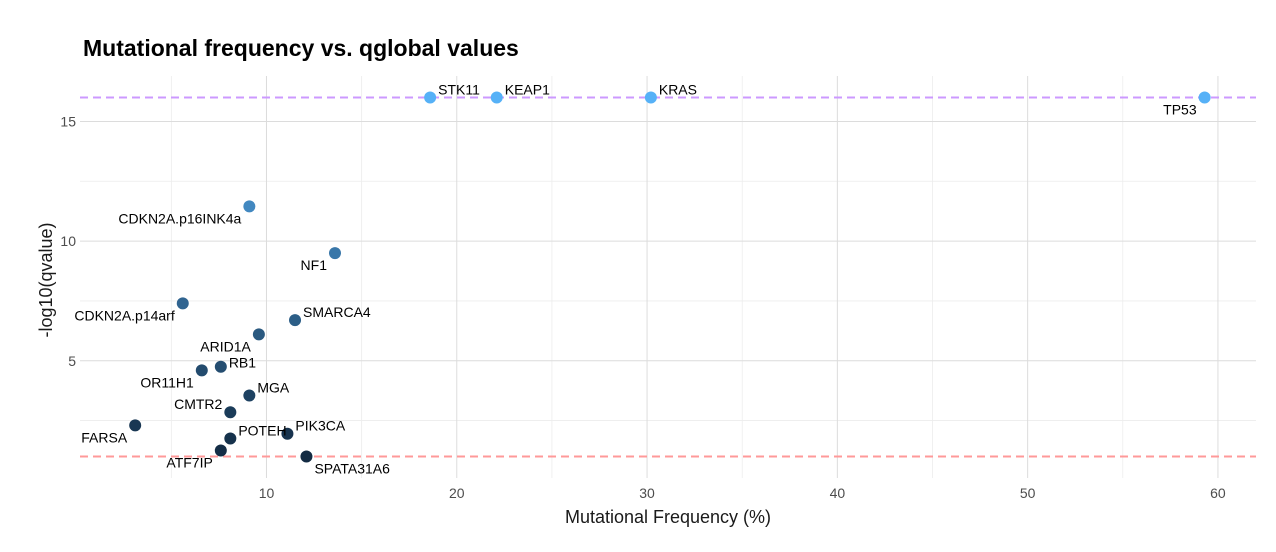 This screenshot has width=1276, height=552. I want to click on point-label: RB1, so click(242, 363).